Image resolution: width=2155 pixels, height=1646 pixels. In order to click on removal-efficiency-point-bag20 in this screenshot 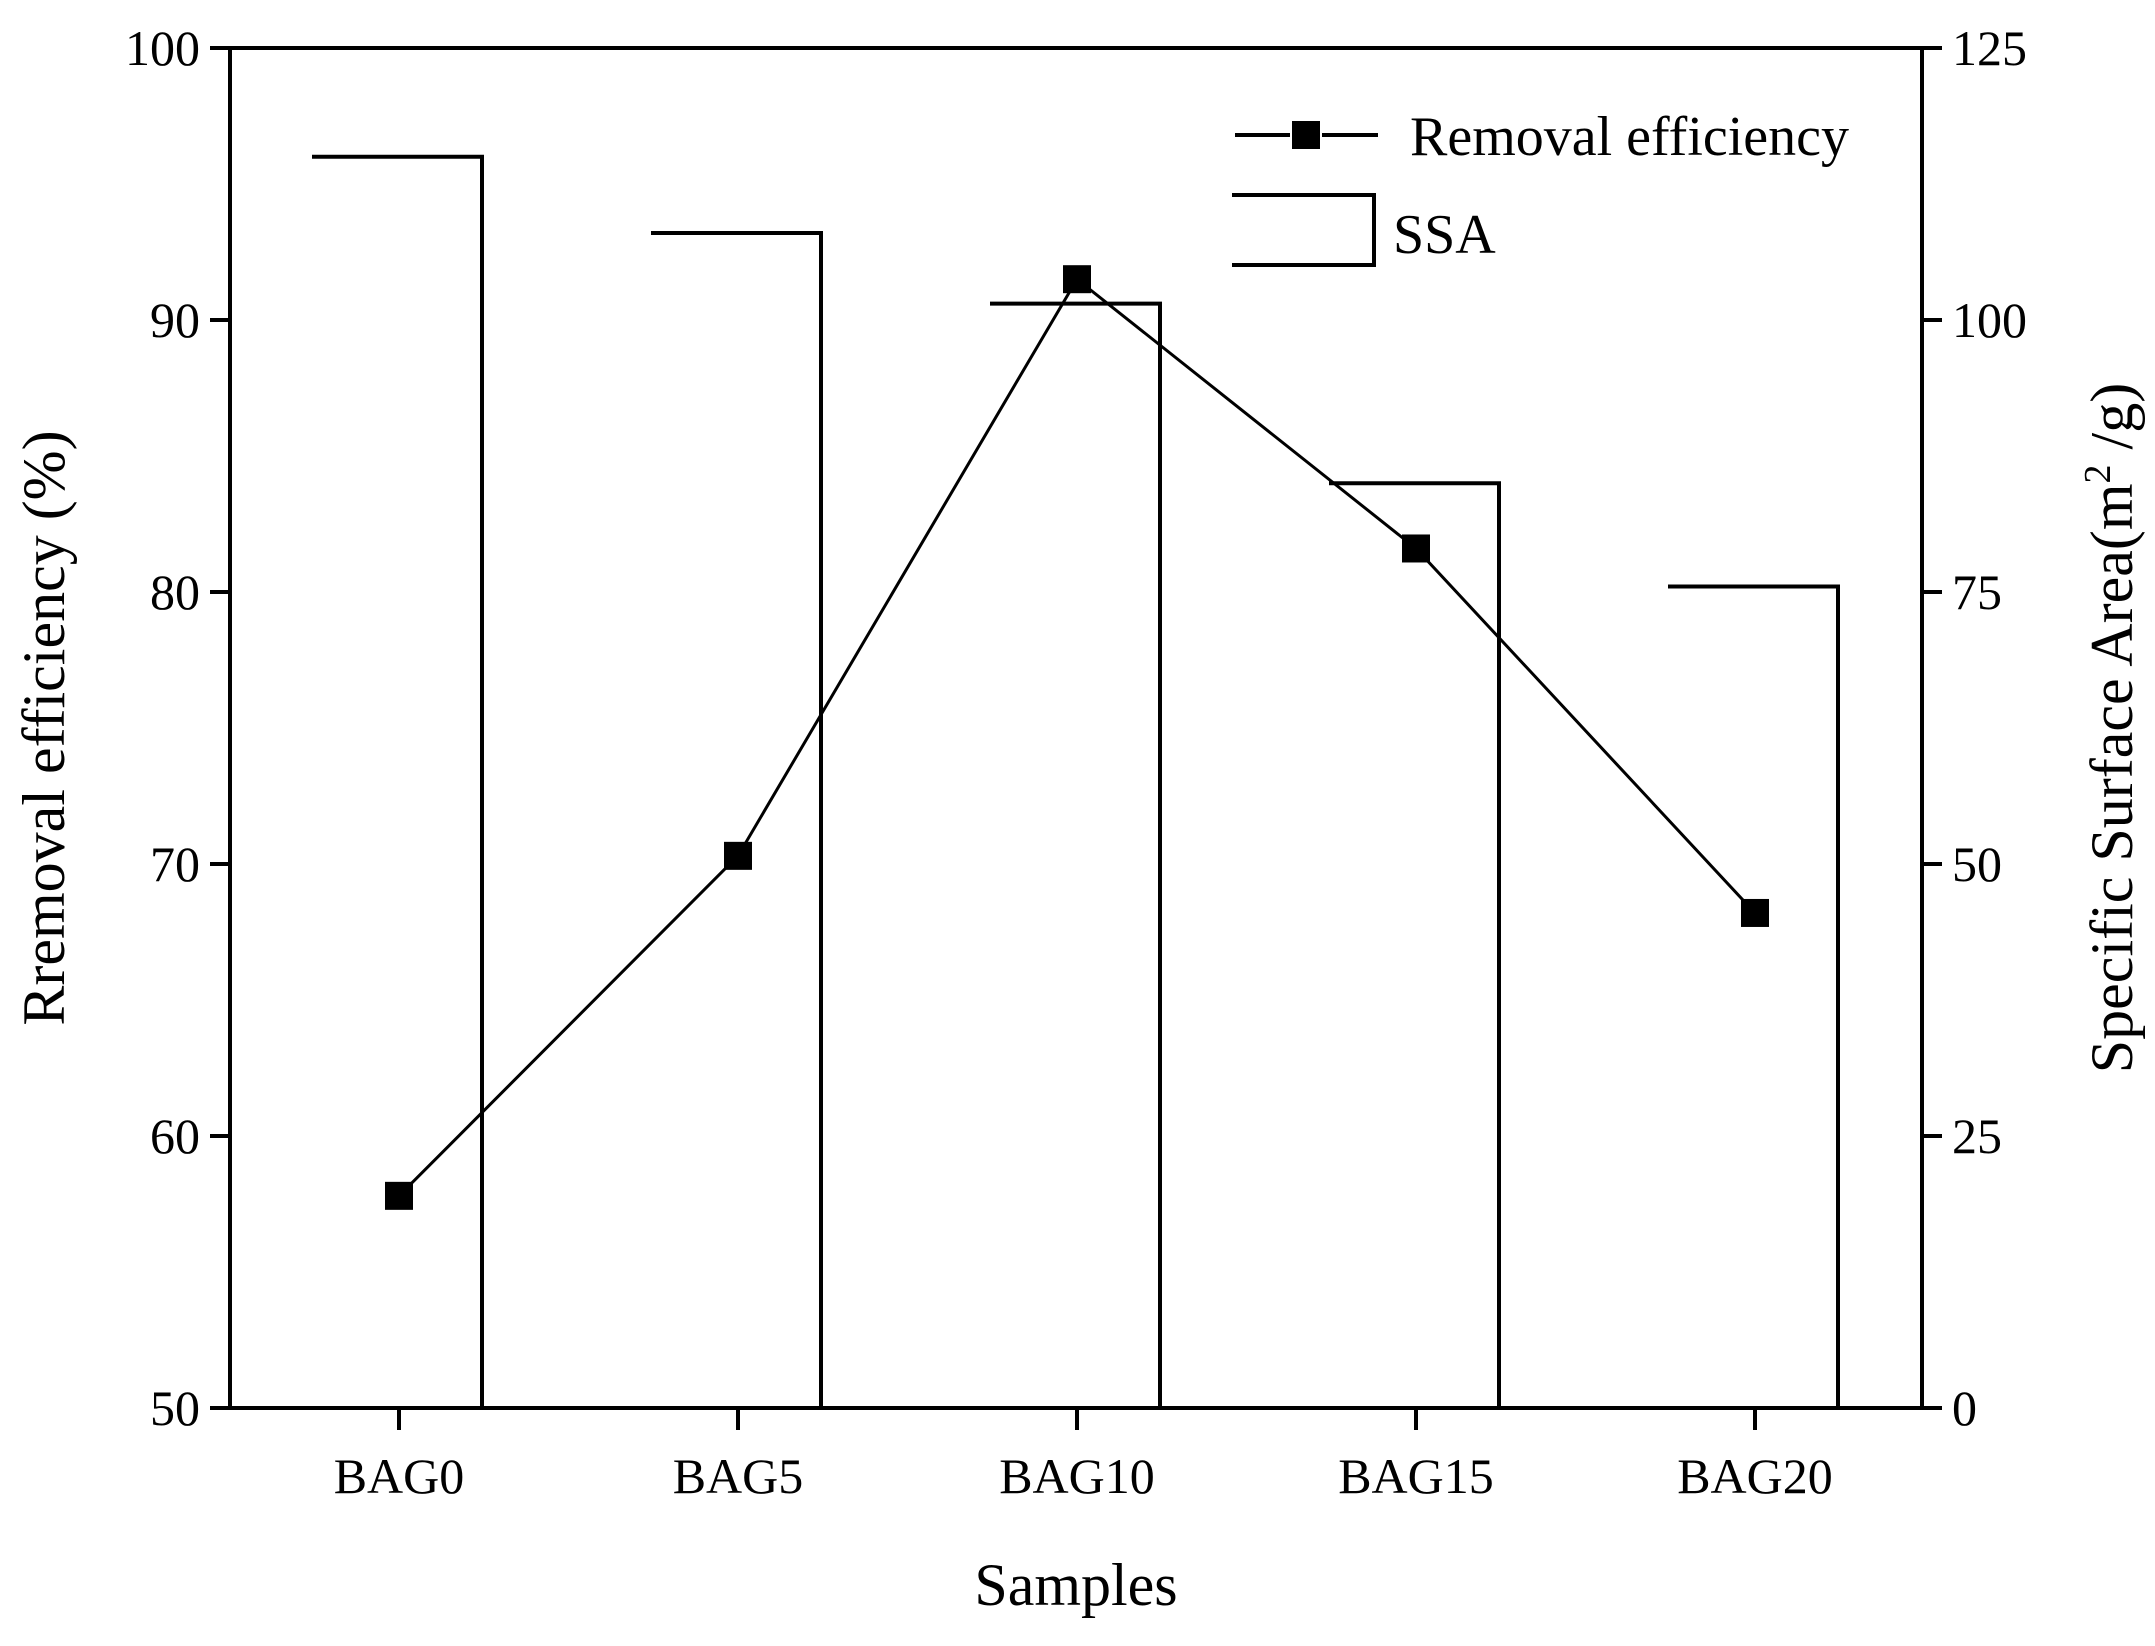, I will do `click(1755, 912)`.